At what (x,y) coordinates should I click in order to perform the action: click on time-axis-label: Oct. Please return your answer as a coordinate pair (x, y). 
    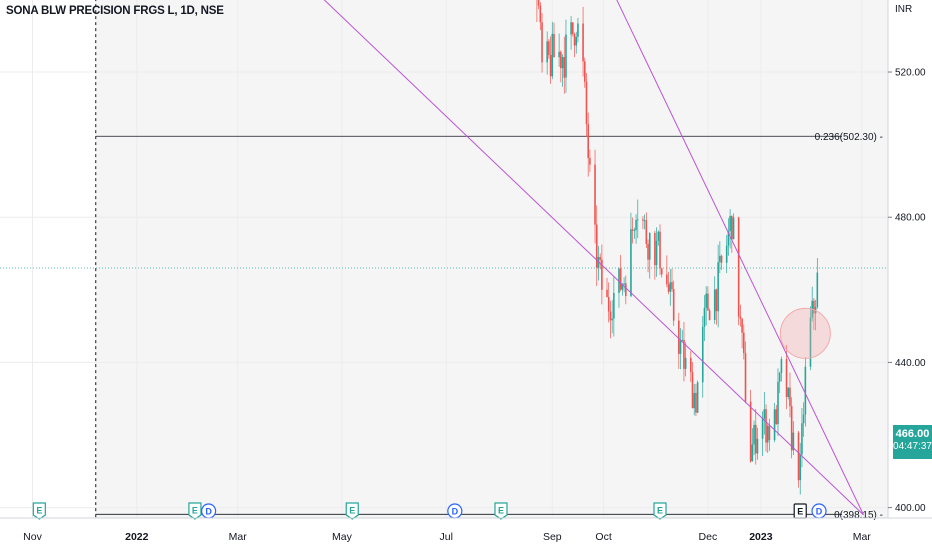
    Looking at the image, I should click on (603, 537).